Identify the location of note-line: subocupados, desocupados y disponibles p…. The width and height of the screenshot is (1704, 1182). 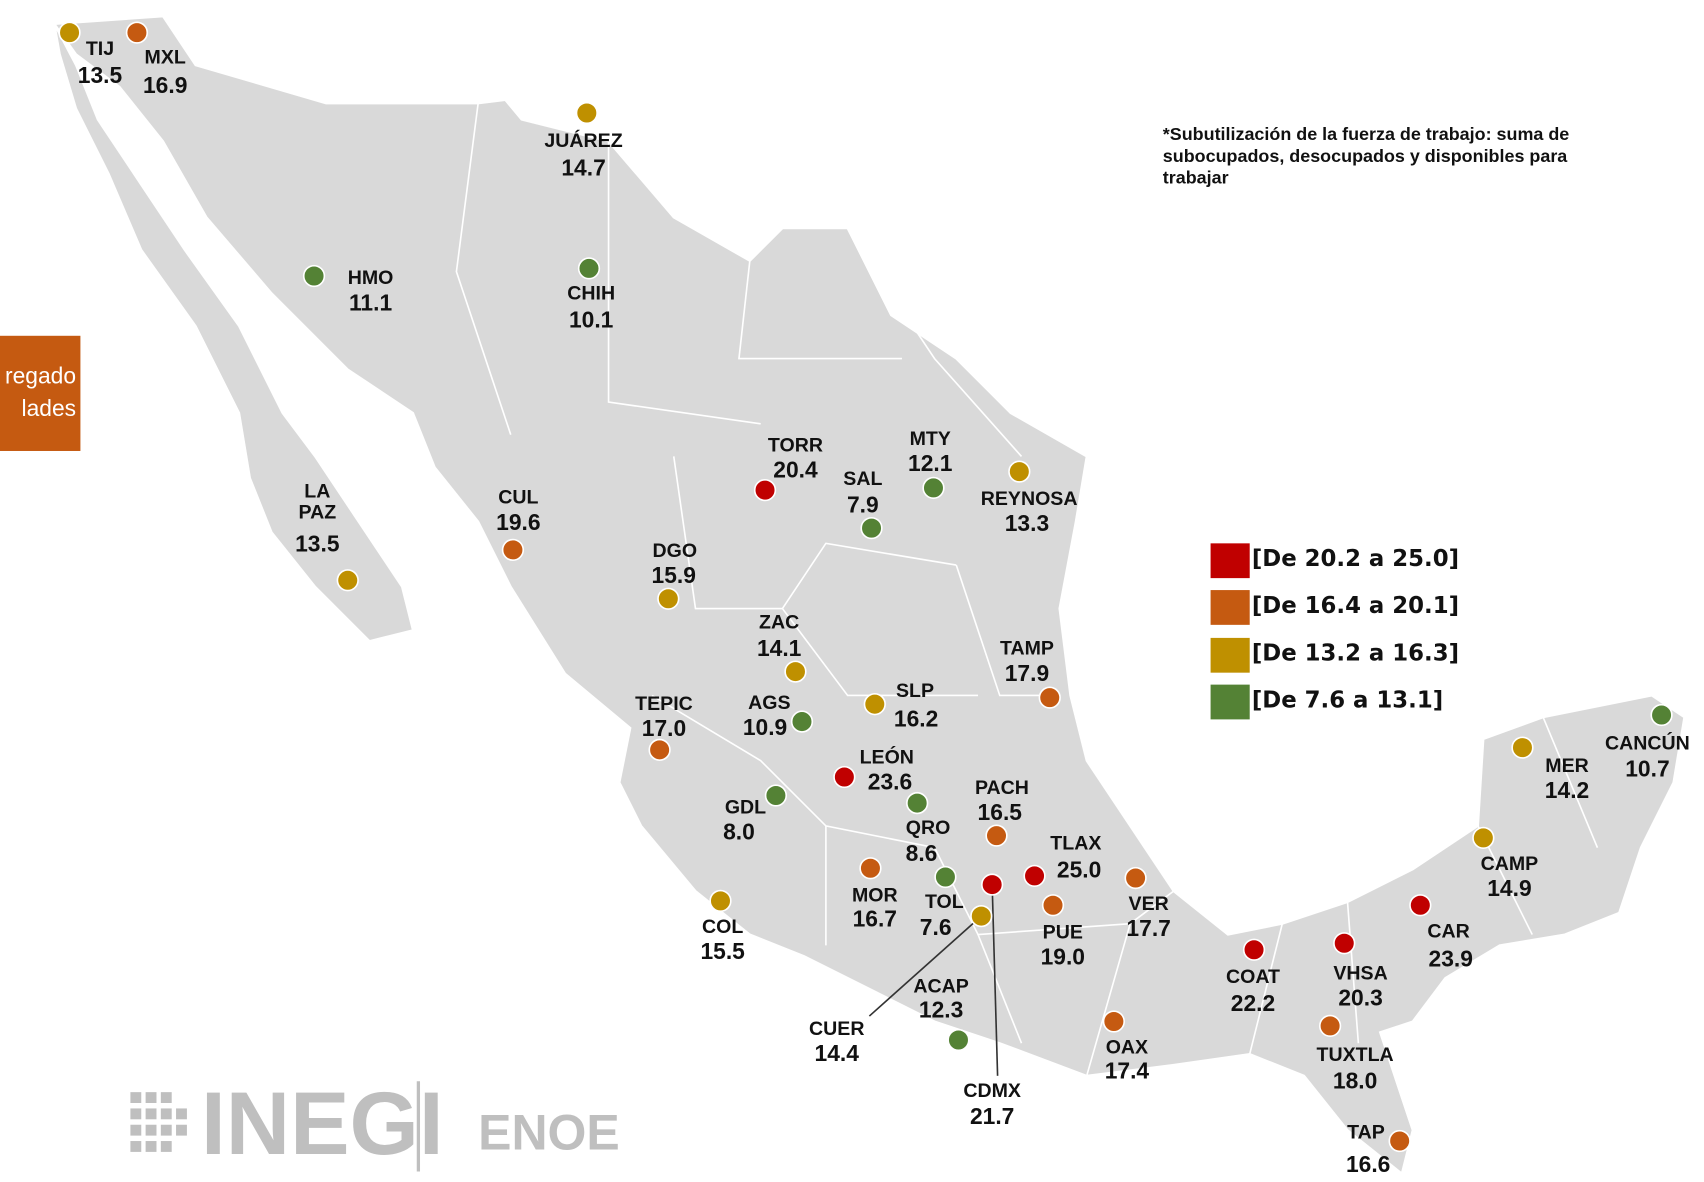
(1365, 156).